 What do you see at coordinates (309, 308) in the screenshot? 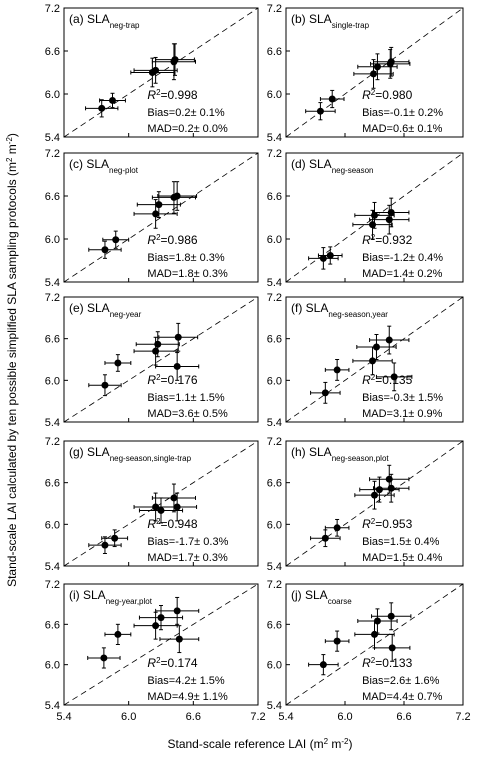
I see `title-main: (f) SLA` at bounding box center [309, 308].